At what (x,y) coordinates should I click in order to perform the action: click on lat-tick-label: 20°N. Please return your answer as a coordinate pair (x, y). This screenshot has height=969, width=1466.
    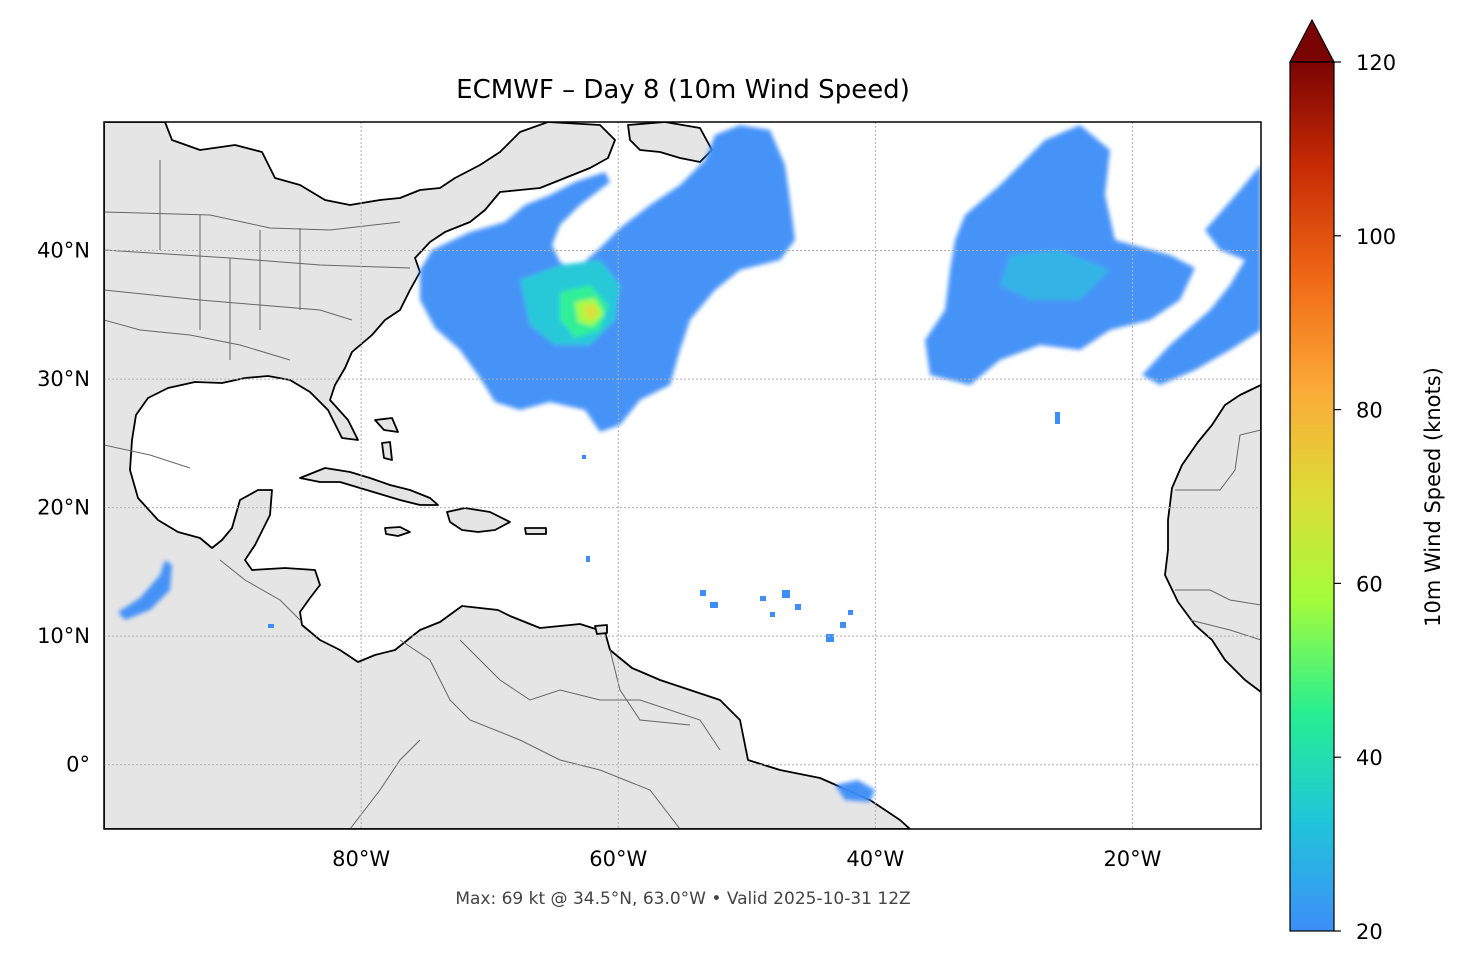
    Looking at the image, I should click on (63, 508).